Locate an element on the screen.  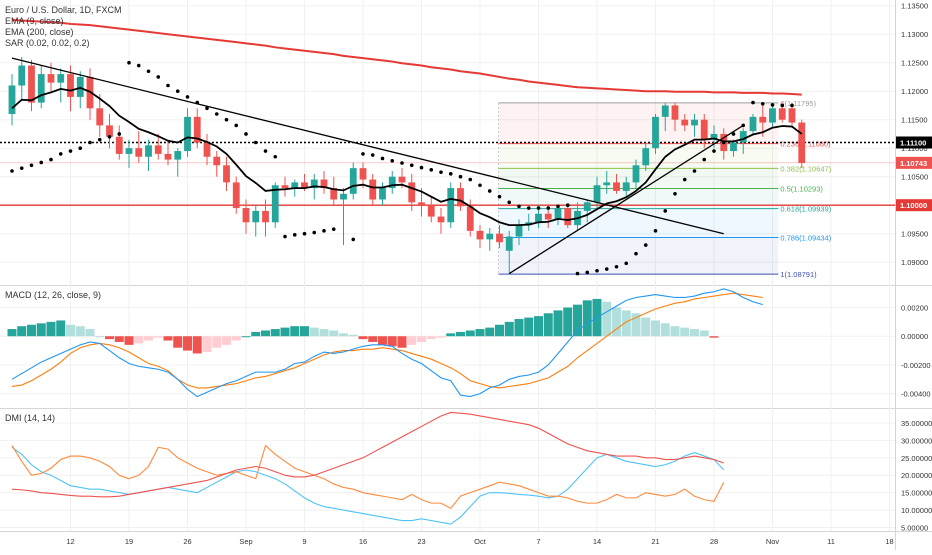
dmi-di_minus-line is located at coordinates (368, 477).